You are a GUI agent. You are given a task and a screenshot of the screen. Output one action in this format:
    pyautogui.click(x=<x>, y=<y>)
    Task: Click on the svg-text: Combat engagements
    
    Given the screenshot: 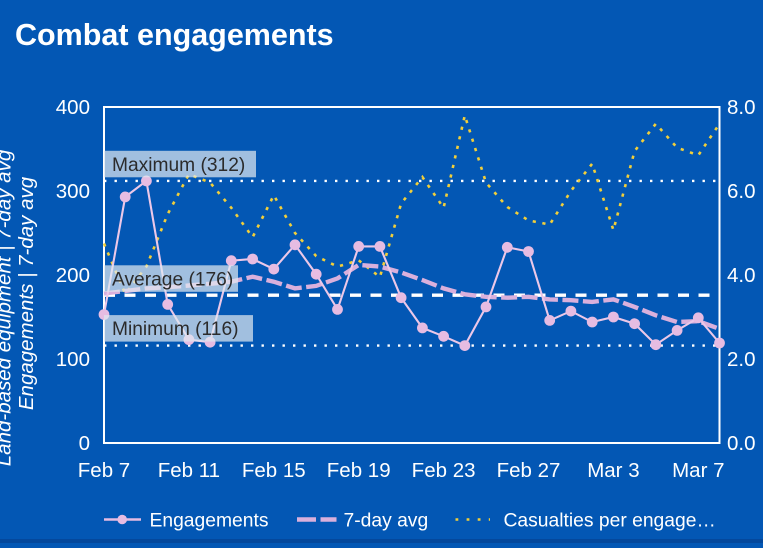 What is the action you would take?
    pyautogui.click(x=174, y=35)
    